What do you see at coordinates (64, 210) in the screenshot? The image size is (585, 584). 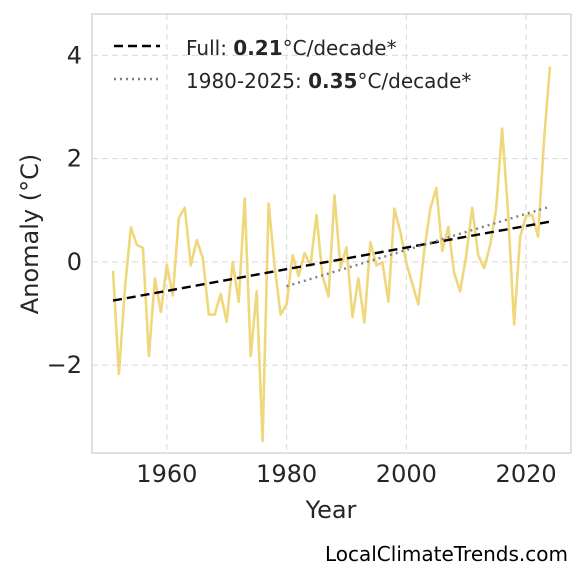 I see `y-tick-labels: −2 0 2 4` at bounding box center [64, 210].